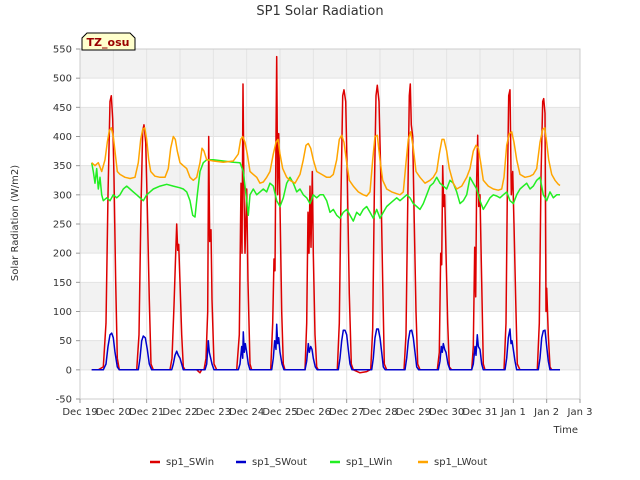  I want to click on x-tick-label: Dec 25, so click(279, 412).